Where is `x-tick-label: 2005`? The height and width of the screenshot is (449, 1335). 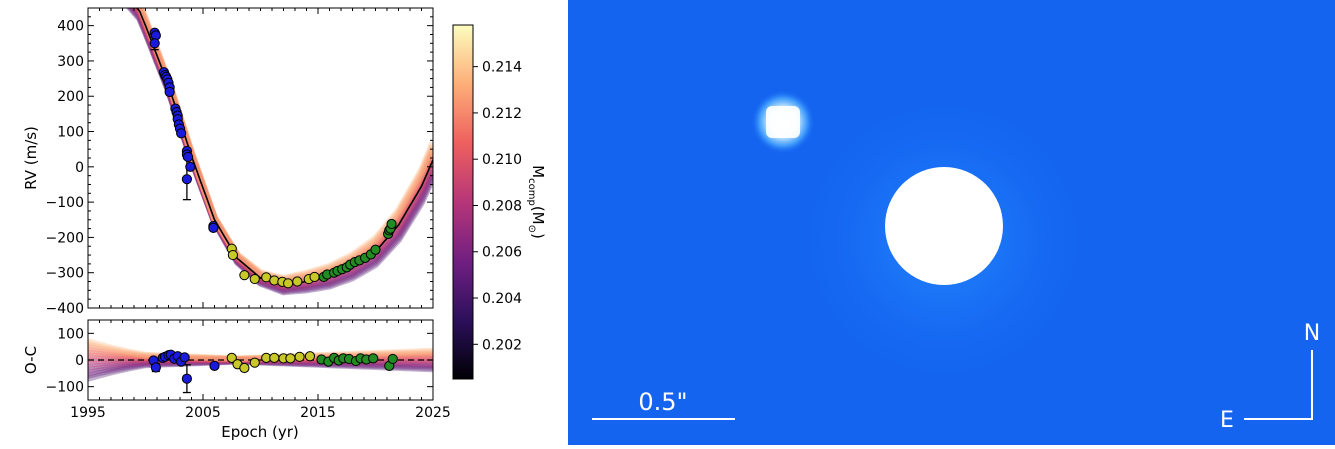 x-tick-label: 2005 is located at coordinates (203, 413).